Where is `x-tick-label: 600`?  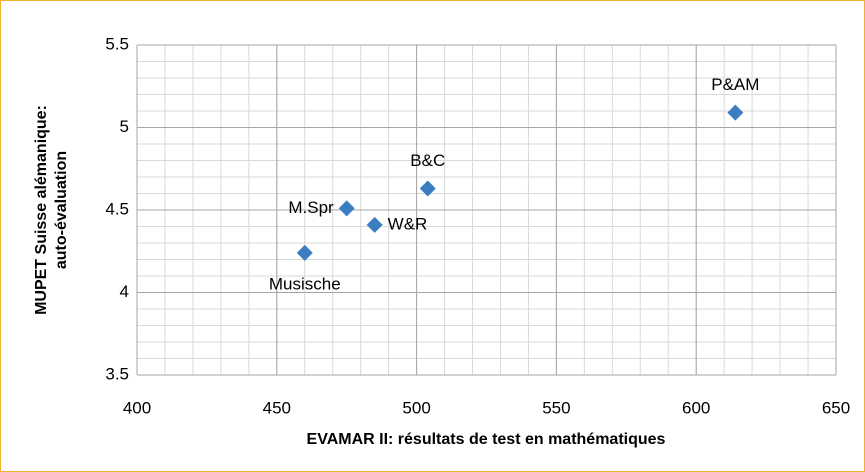 x-tick-label: 600 is located at coordinates (696, 407).